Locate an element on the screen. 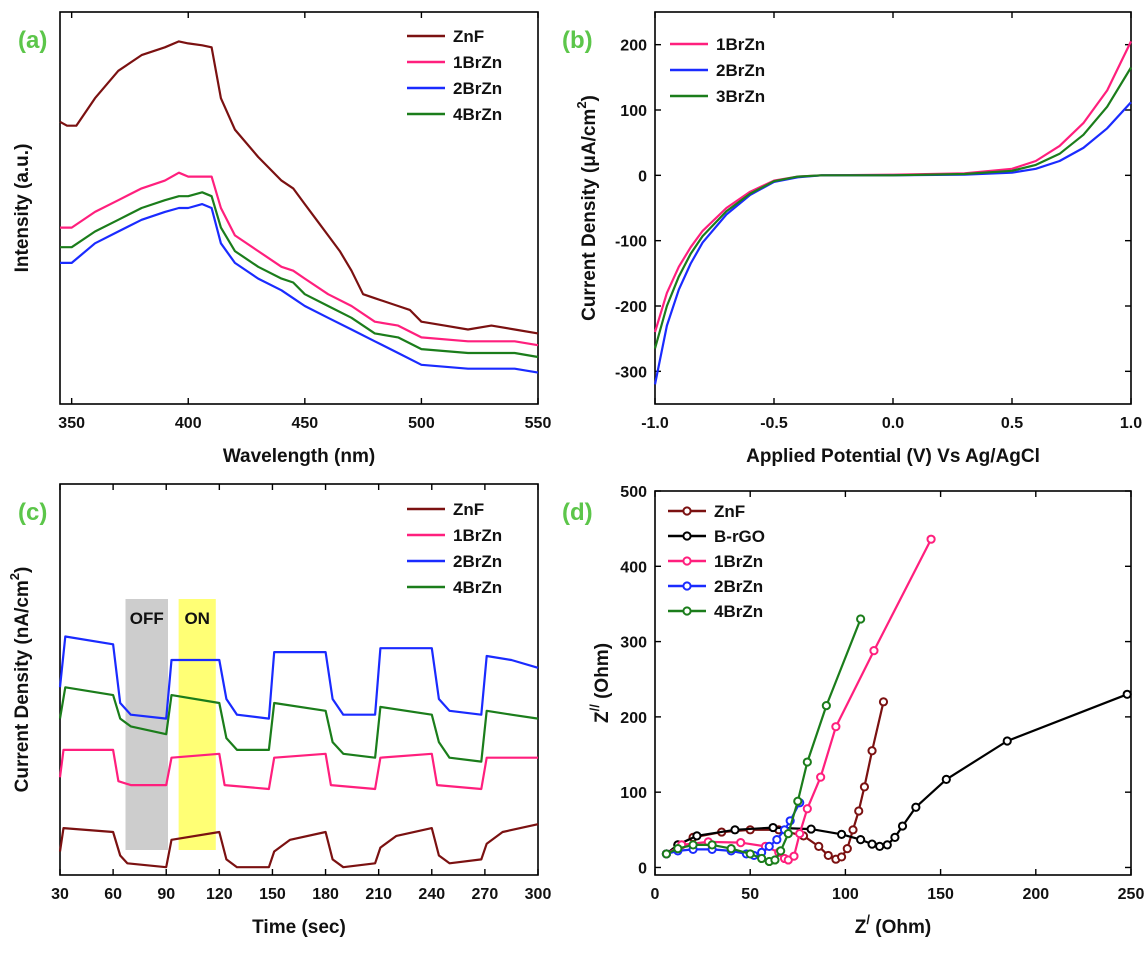  y-axis-label-sup: 2 is located at coordinates (14, 576).